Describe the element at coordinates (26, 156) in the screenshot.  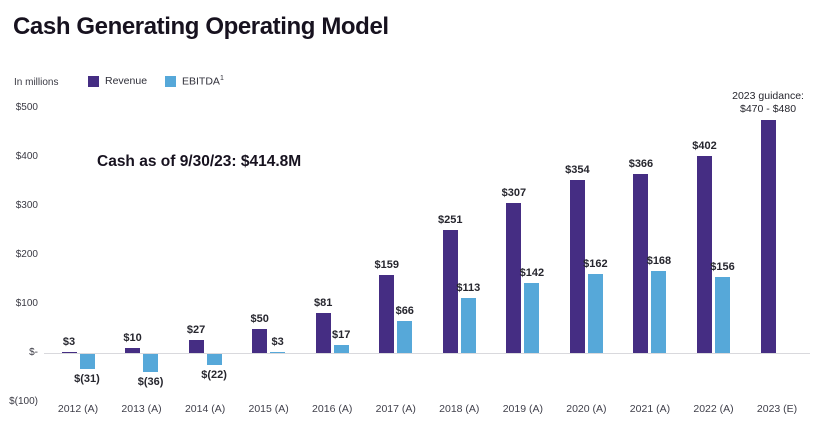
I see `y-tick-label: $400` at that location.